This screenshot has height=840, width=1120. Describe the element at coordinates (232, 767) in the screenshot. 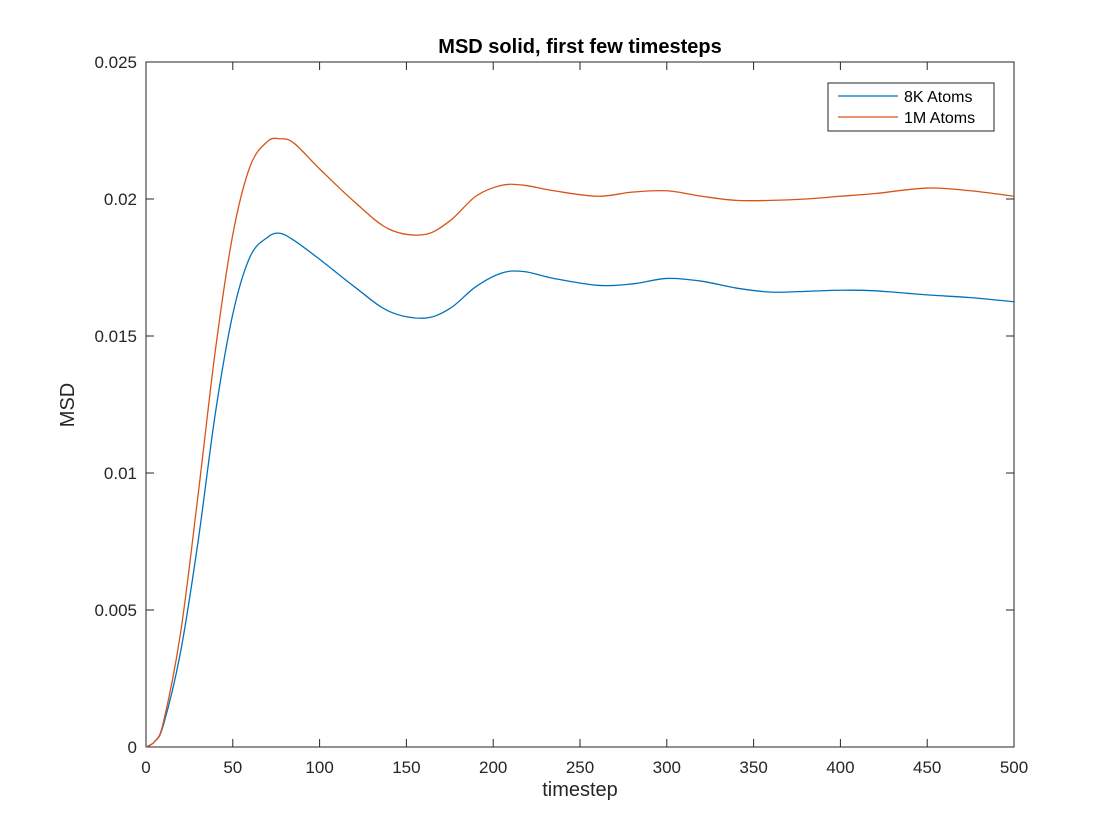

I see `x-tick-label: 50` at that location.